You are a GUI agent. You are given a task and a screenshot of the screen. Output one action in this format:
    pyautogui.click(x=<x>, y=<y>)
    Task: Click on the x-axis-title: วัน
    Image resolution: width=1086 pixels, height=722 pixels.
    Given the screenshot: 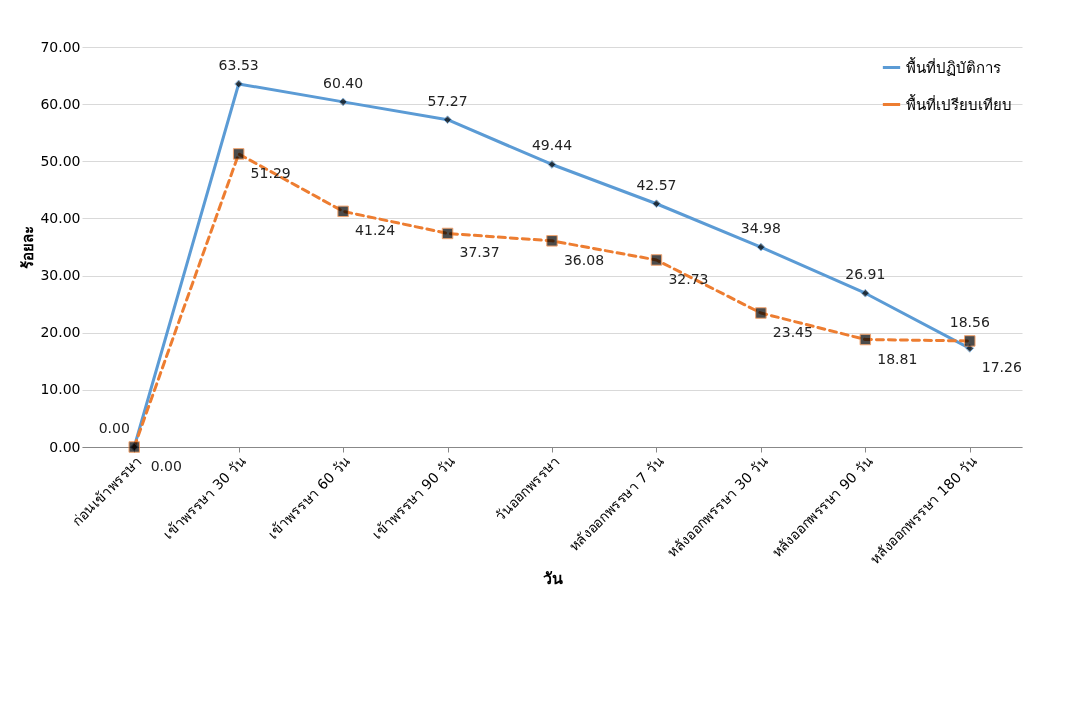 What is the action you would take?
    pyautogui.click(x=552, y=578)
    